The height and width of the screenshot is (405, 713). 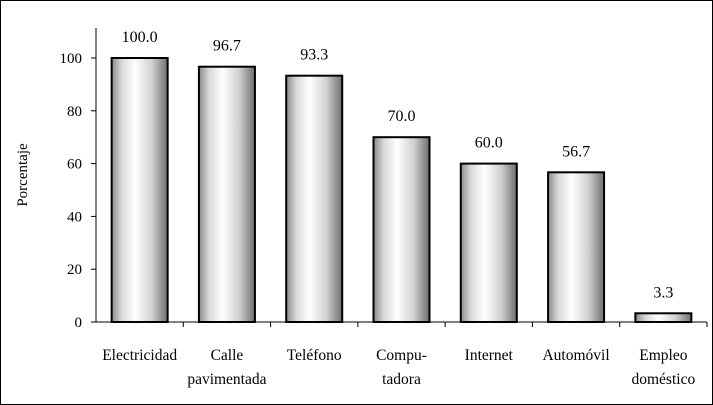 I want to click on y-tick-label: 100, so click(x=71, y=59).